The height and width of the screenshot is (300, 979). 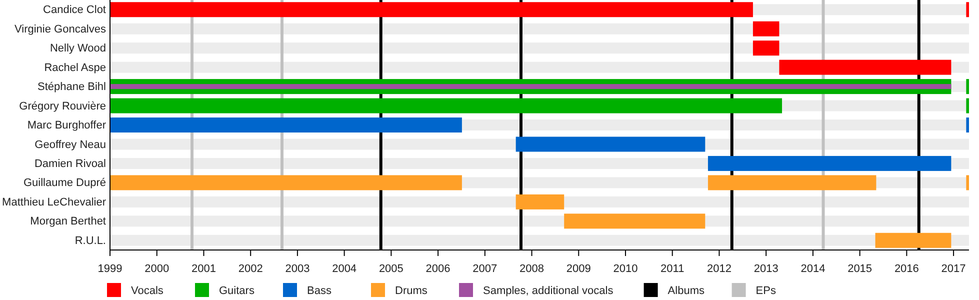 I want to click on legend-label: Vocals, so click(x=147, y=291).